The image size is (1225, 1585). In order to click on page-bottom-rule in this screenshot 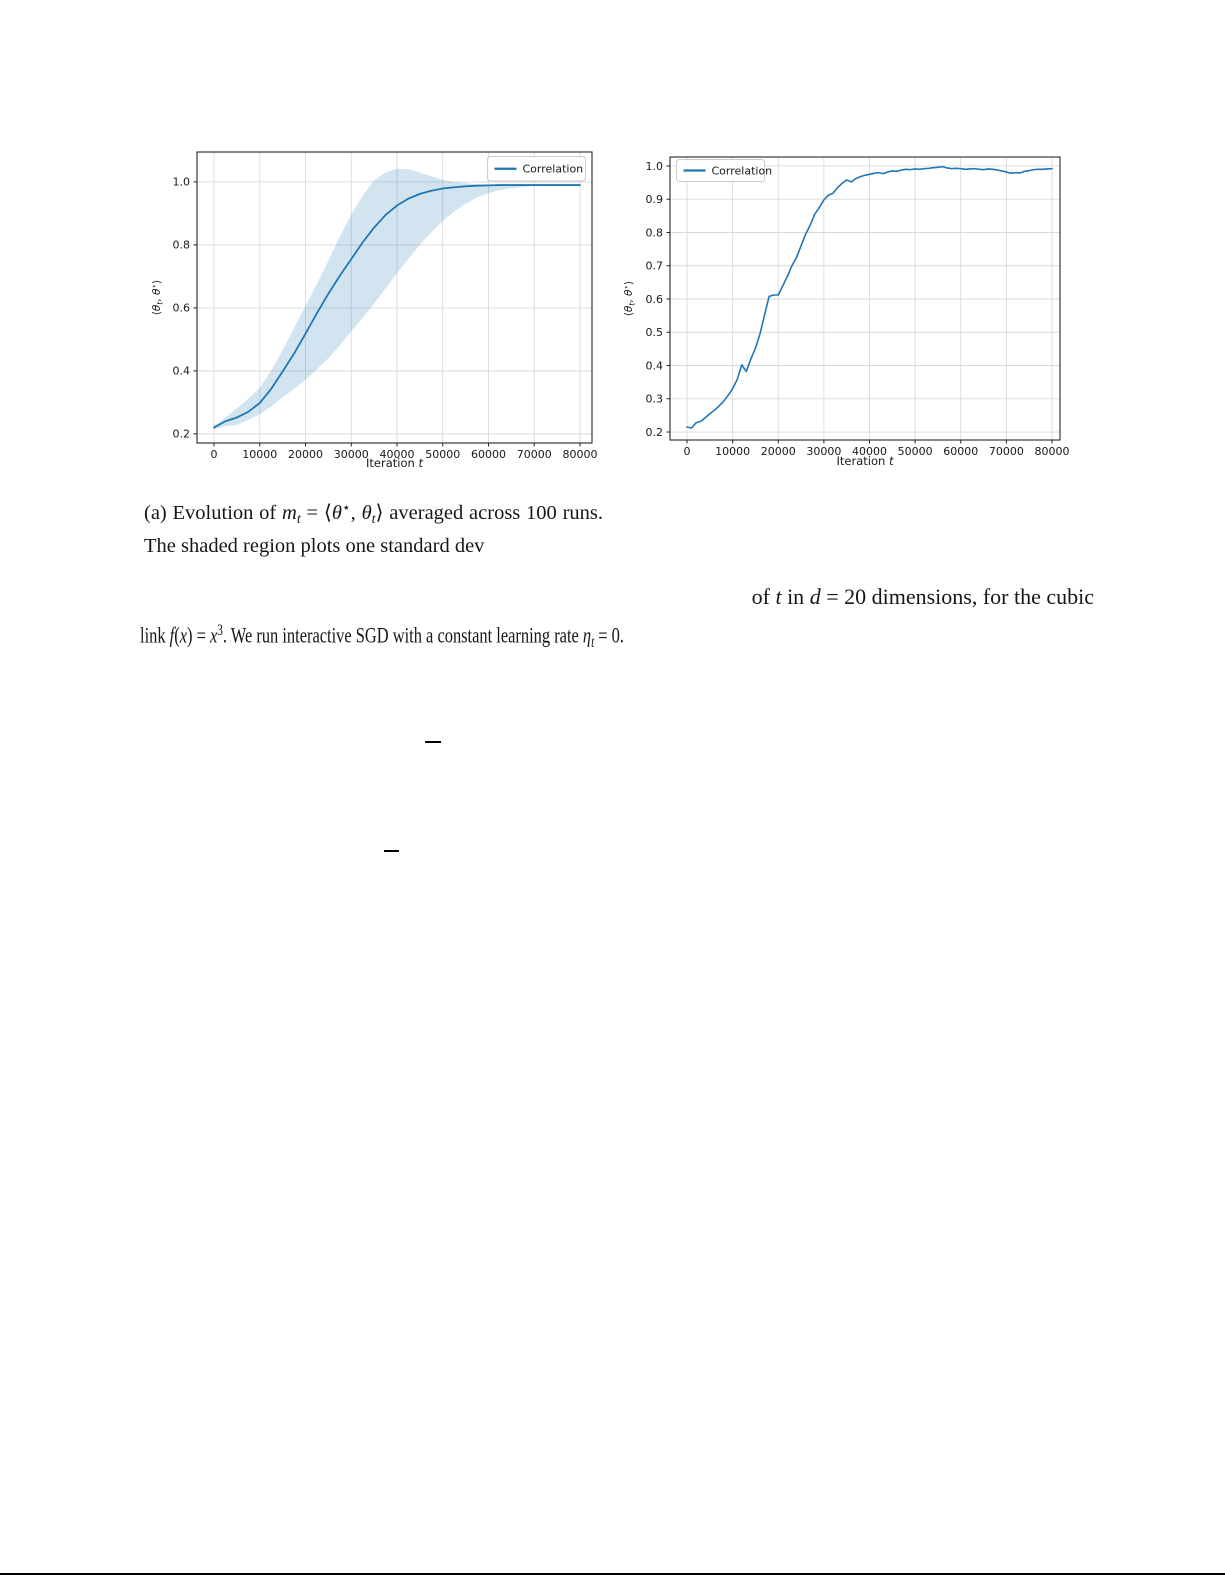, I will do `click(612, 1574)`.